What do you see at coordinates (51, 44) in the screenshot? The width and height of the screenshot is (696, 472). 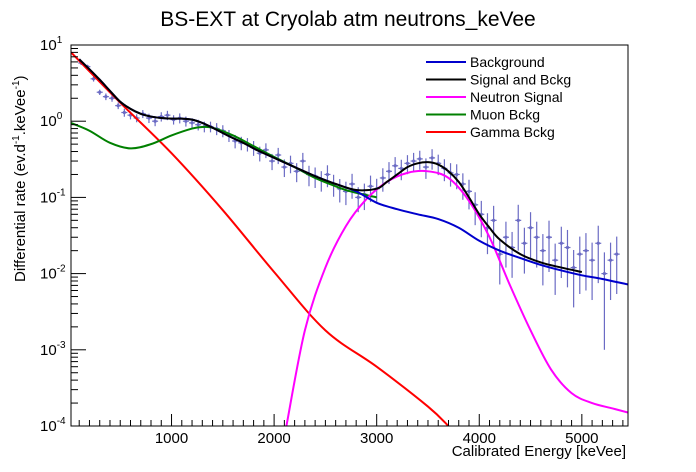 I see `y-tick-label: 10¹` at bounding box center [51, 44].